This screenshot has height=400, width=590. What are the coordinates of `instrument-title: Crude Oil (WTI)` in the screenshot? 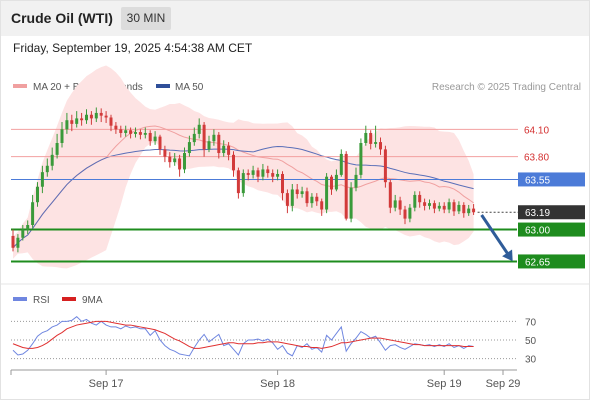 It's located at (62, 18).